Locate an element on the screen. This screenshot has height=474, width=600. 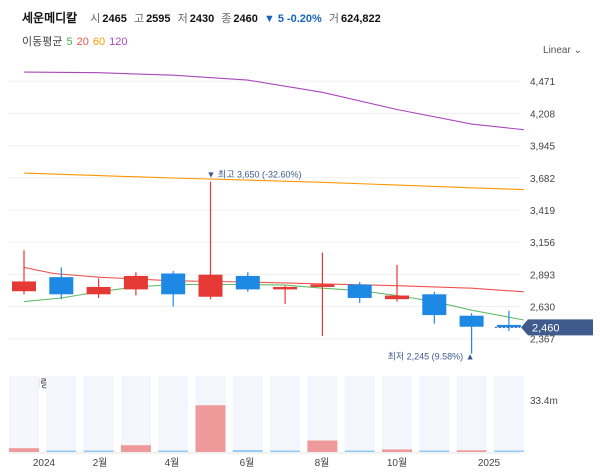
change-pct: -0.20% is located at coordinates (304, 19).